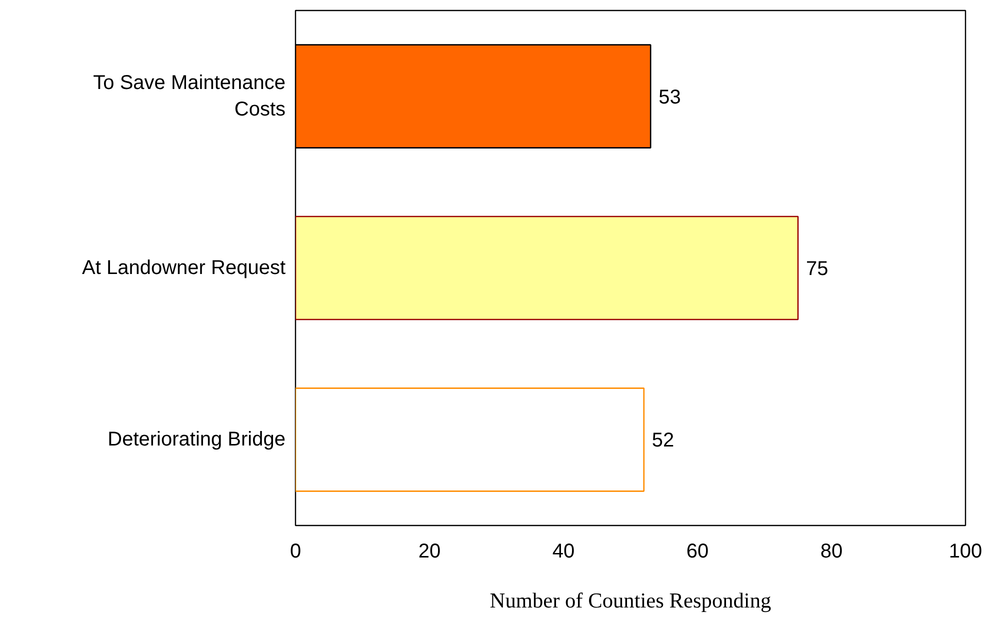 The width and height of the screenshot is (989, 626). I want to click on x-tick-label: 20, so click(429, 551).